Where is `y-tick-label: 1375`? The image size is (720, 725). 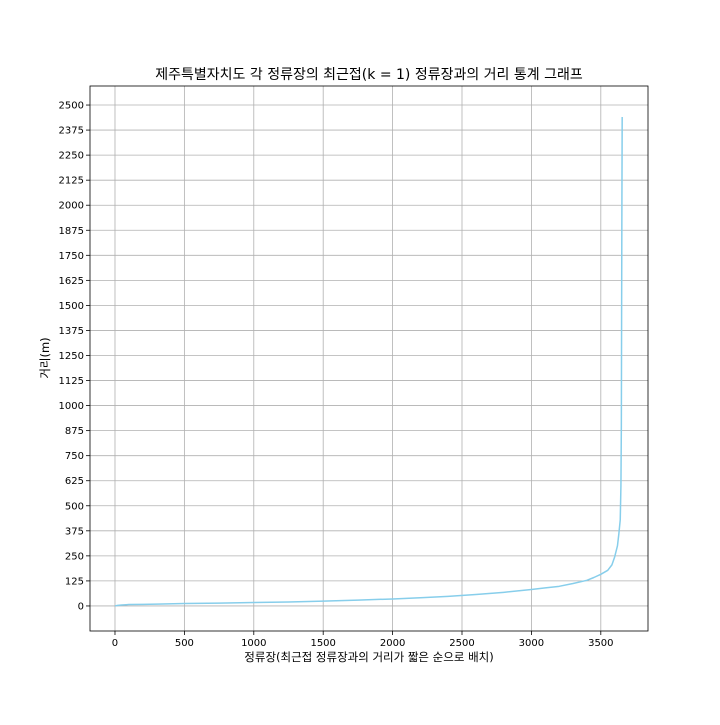
y-tick-label: 1375 is located at coordinates (71, 331).